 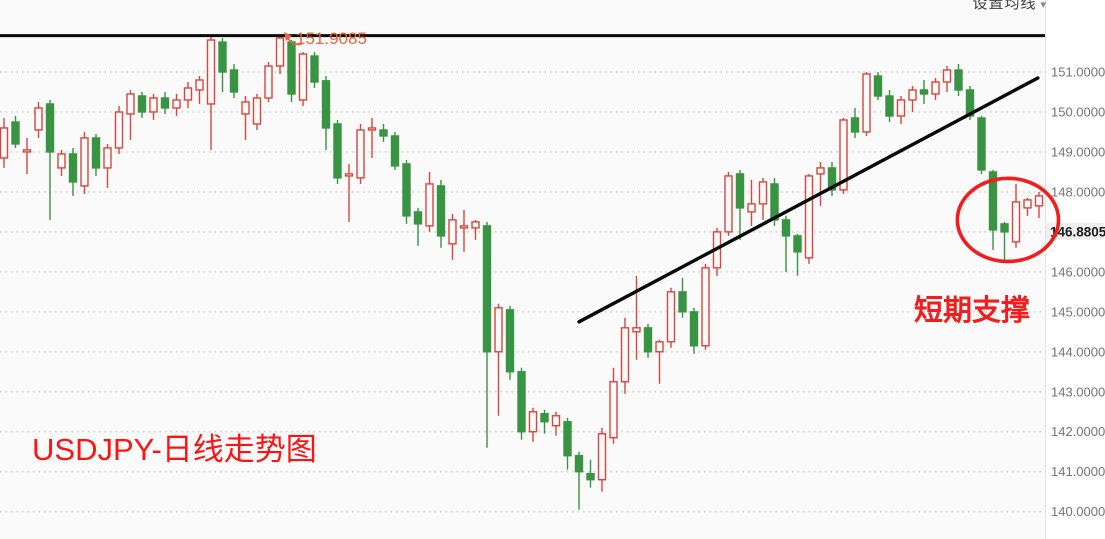 I want to click on axis-tick-label: 148.0000, so click(x=1078, y=191).